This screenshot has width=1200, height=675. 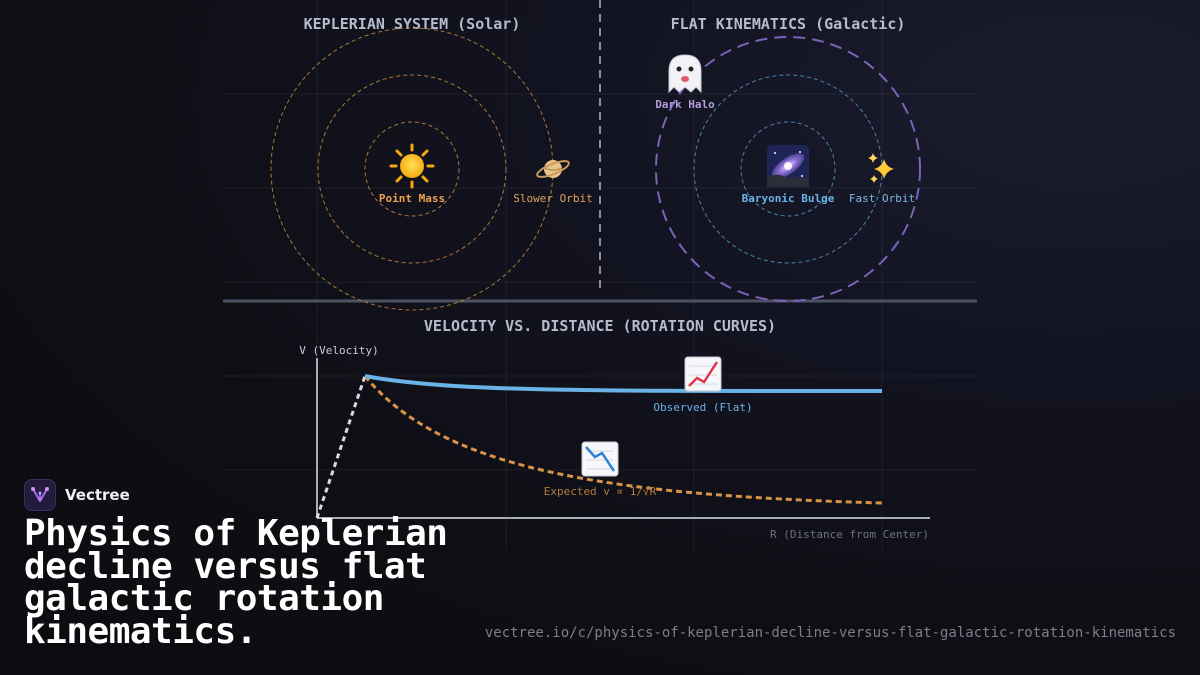 What do you see at coordinates (40, 495) in the screenshot?
I see `vectree-logo-icon` at bounding box center [40, 495].